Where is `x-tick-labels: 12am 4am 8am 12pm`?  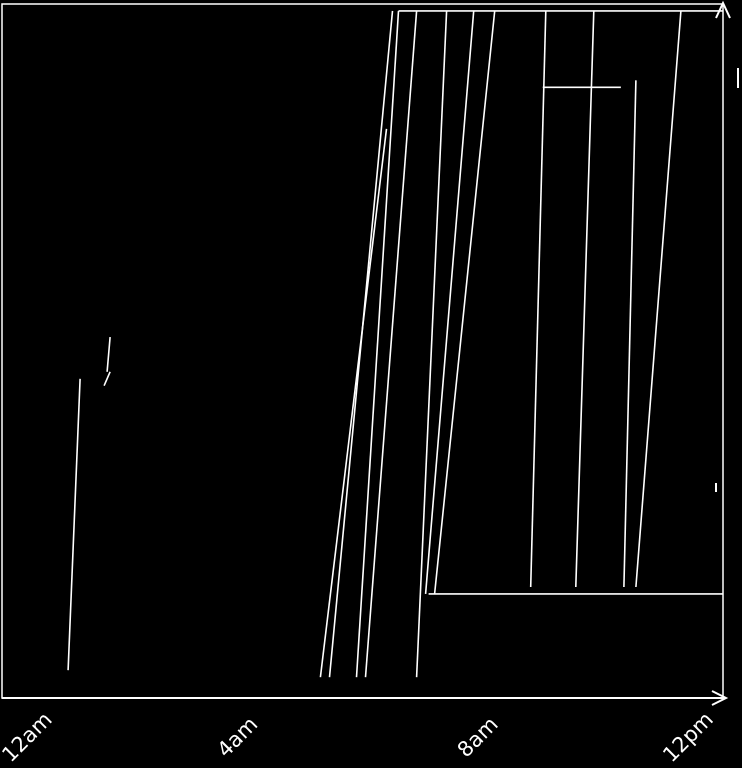
x-tick-labels: 12am 4am 8am 12pm is located at coordinates (359, 737).